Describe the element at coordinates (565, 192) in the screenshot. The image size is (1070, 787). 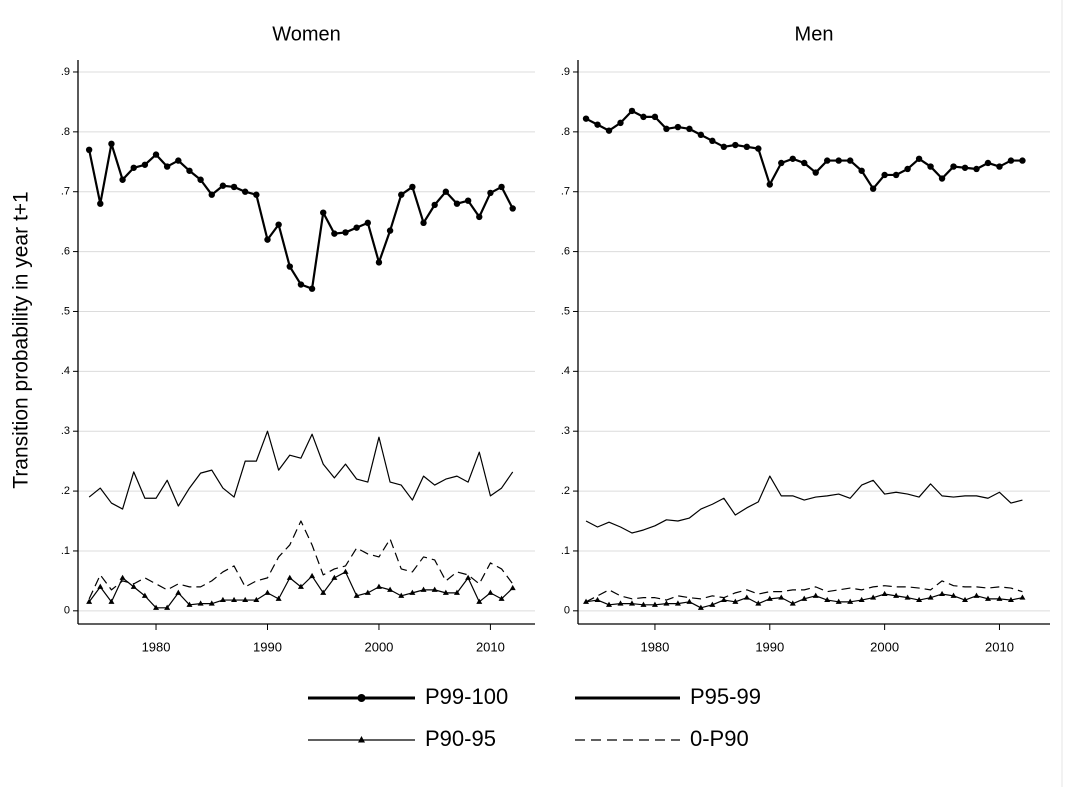
I see `y-tick-label: .7` at that location.